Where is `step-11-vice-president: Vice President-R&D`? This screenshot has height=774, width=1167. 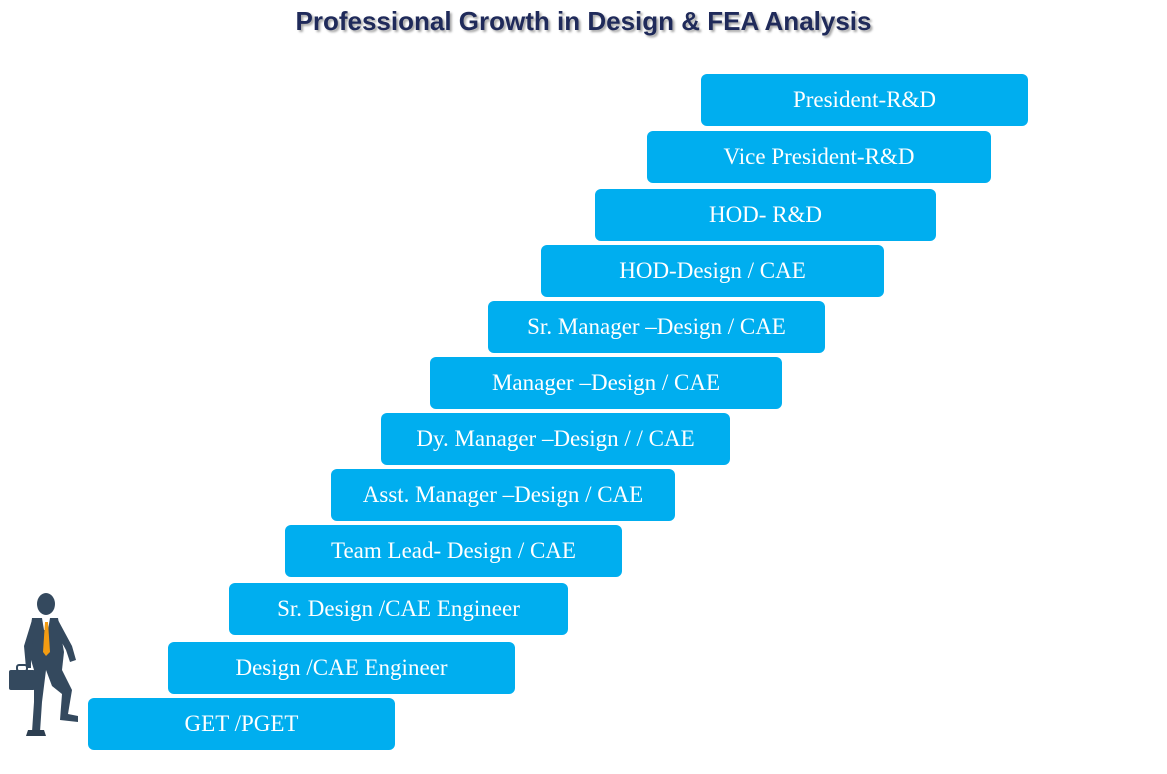
step-11-vice-president: Vice President-R&D is located at coordinates (819, 157).